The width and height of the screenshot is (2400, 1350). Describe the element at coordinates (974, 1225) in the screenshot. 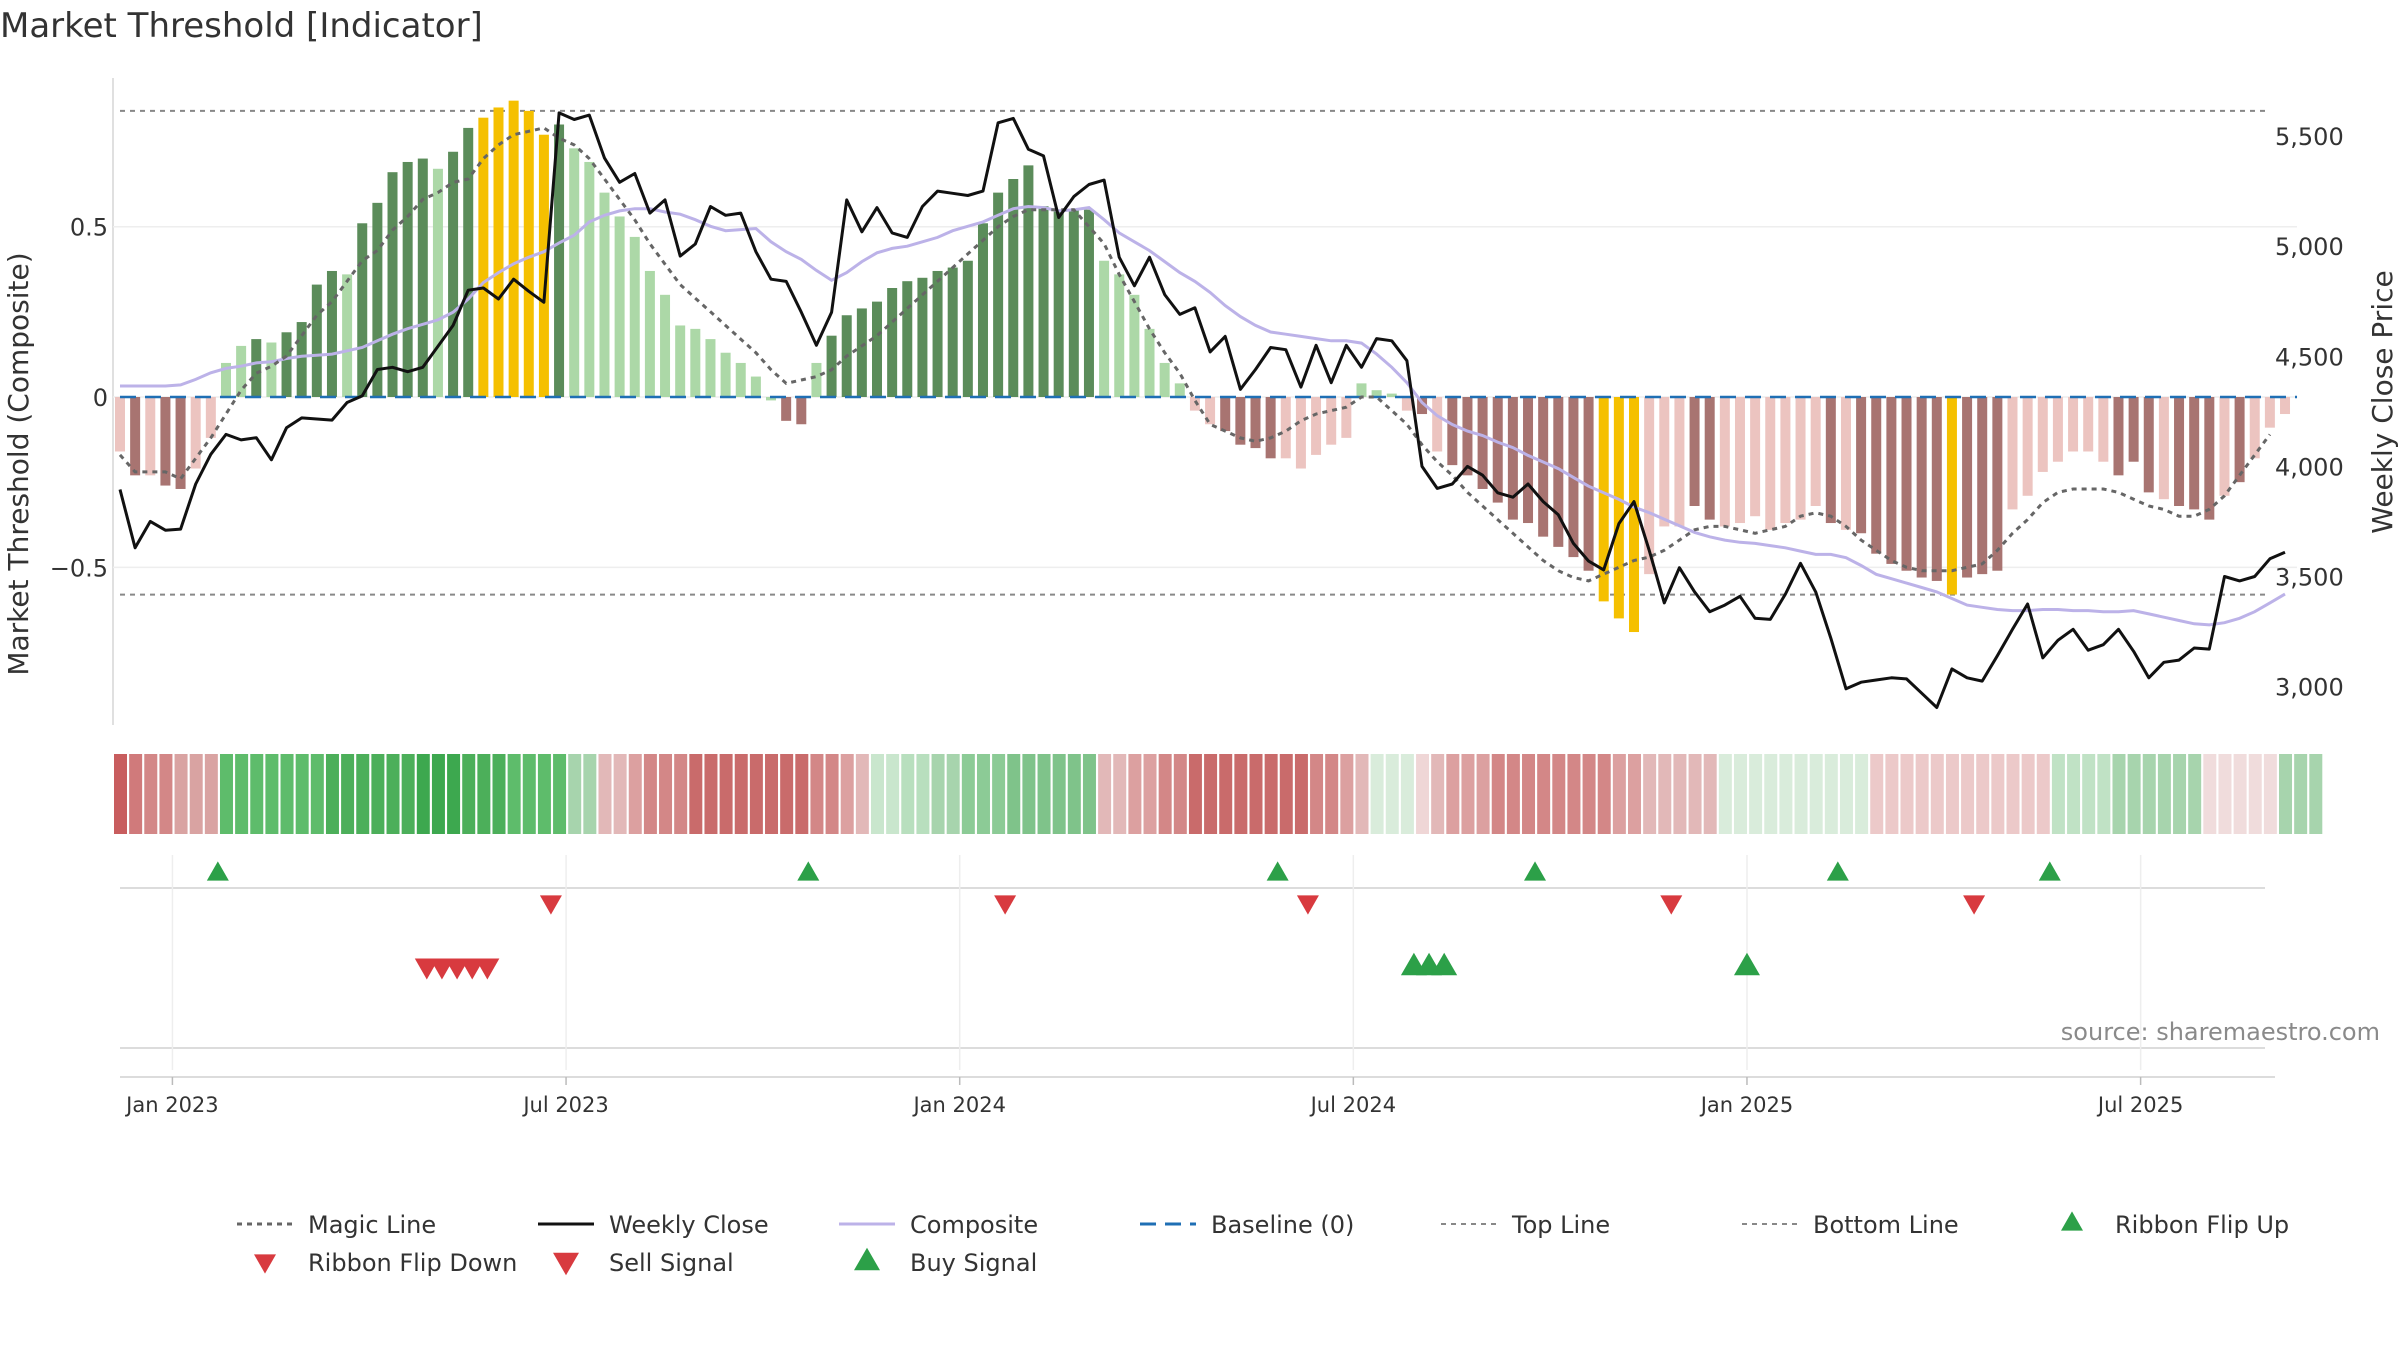

I see `legend-label-composite: Composite` at that location.